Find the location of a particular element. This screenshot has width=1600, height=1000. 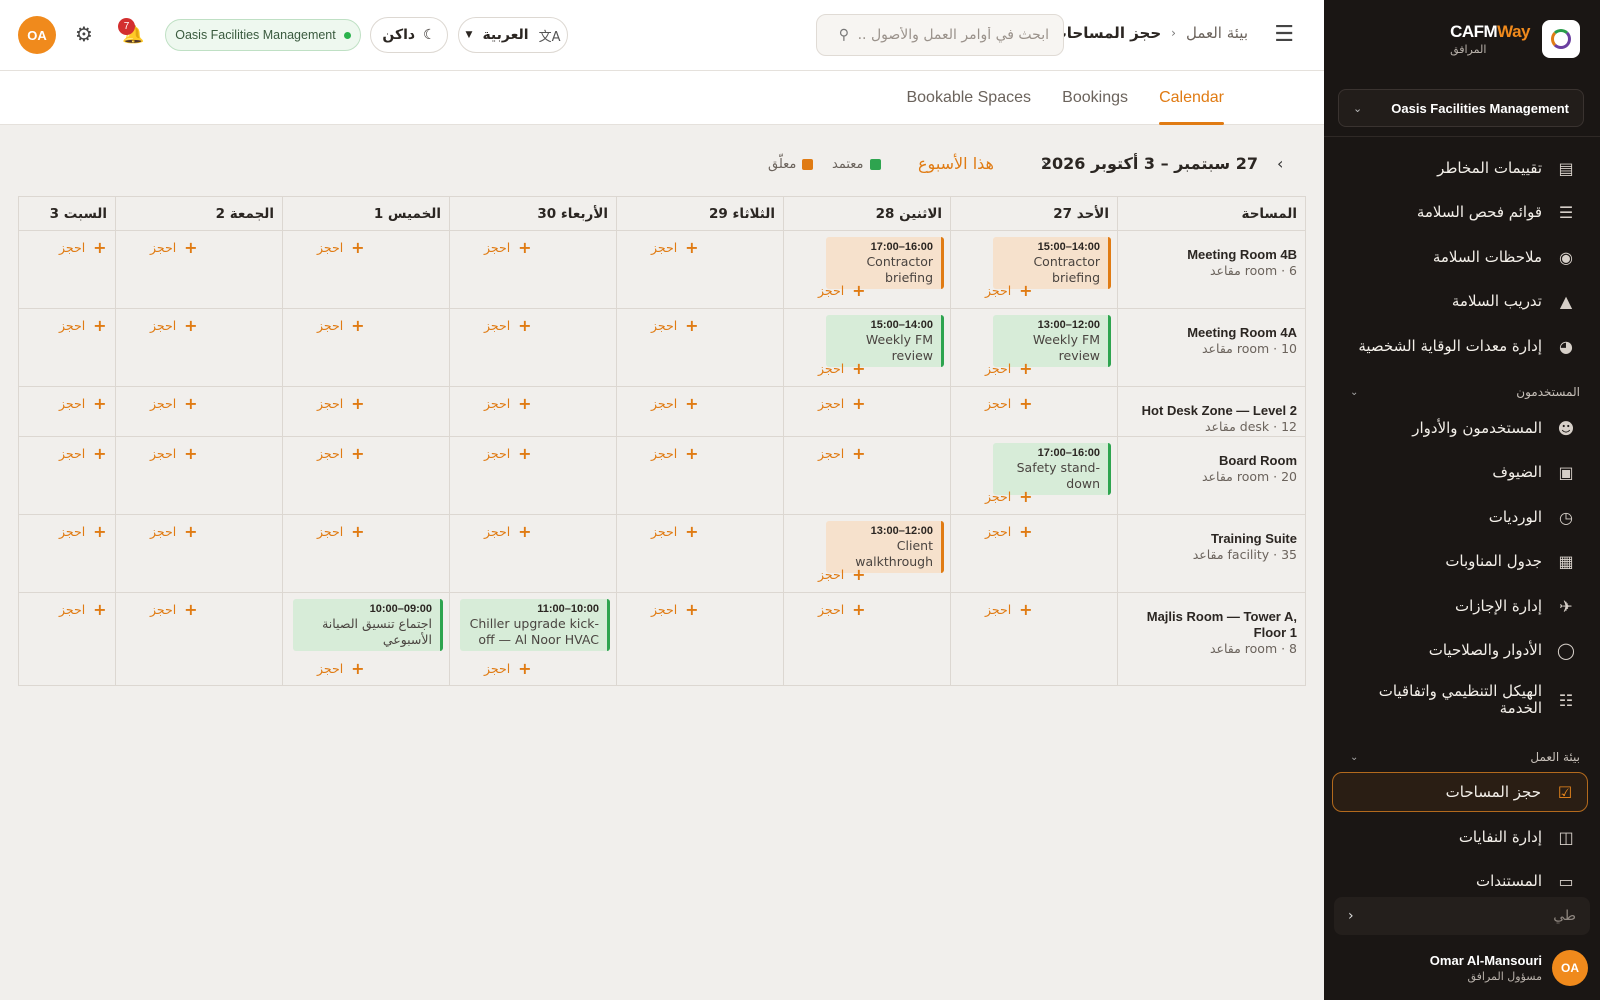

sidebar-item: ◷ الورديات is located at coordinates (1460, 517).